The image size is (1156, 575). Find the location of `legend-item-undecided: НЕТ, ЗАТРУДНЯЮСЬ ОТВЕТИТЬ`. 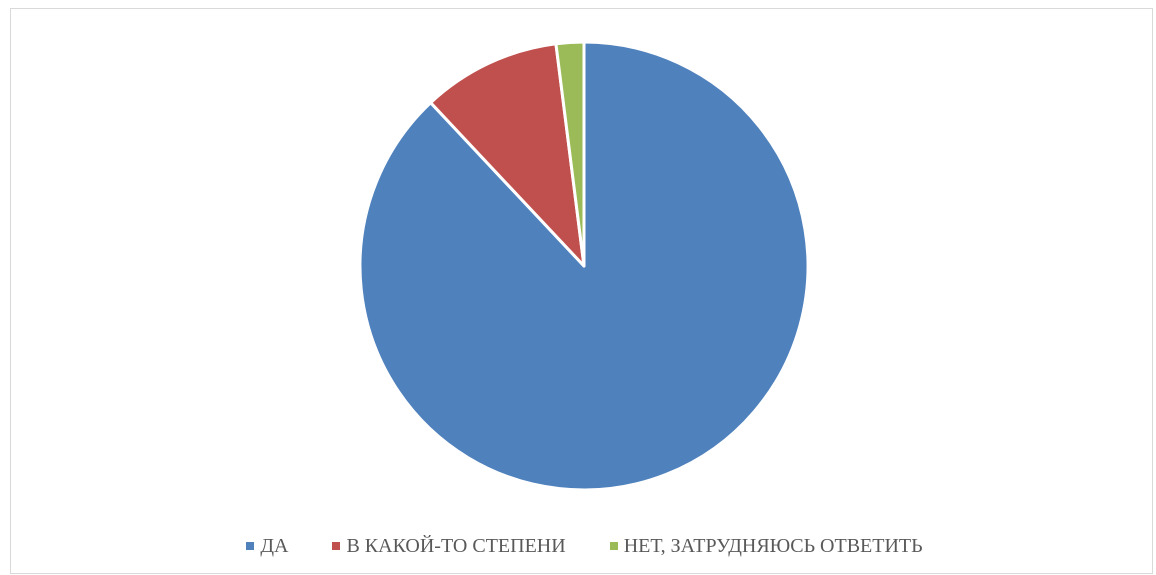

legend-item-undecided: НЕТ, ЗАТРУДНЯЮСЬ ОТВЕТИТЬ is located at coordinates (766, 546).